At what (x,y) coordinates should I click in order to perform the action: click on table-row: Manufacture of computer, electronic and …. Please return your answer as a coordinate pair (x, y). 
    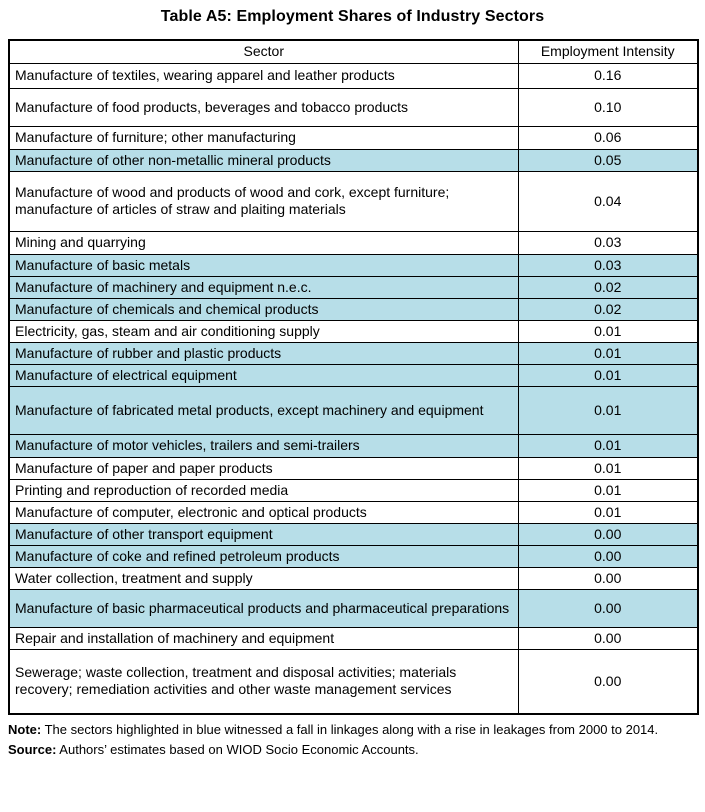
    Looking at the image, I should click on (353, 512).